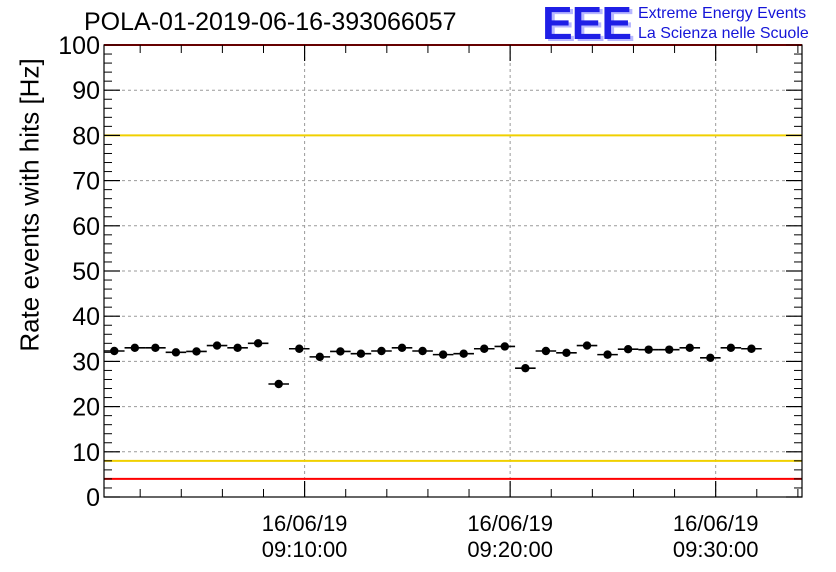 This screenshot has height=572, width=836. I want to click on y-tick-labels: 0 10 20 30 40 50 60 70 80 90 100, so click(79, 272).